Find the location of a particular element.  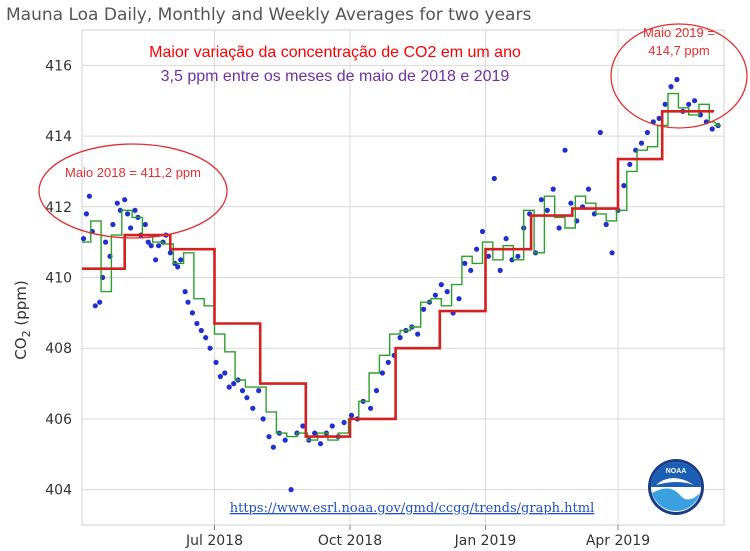

y-tick-label: 416 is located at coordinates (58, 66).